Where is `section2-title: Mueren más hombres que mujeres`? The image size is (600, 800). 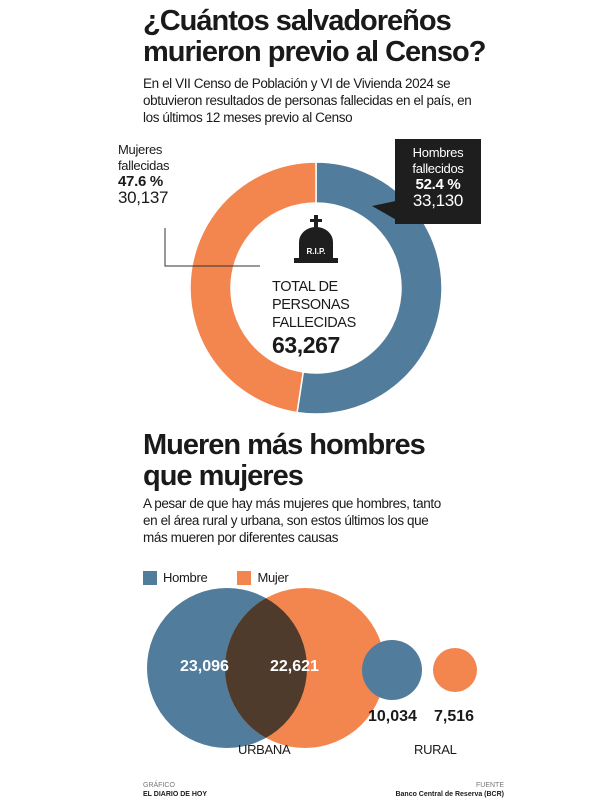 section2-title: Mueren más hombres que mujeres is located at coordinates (284, 460).